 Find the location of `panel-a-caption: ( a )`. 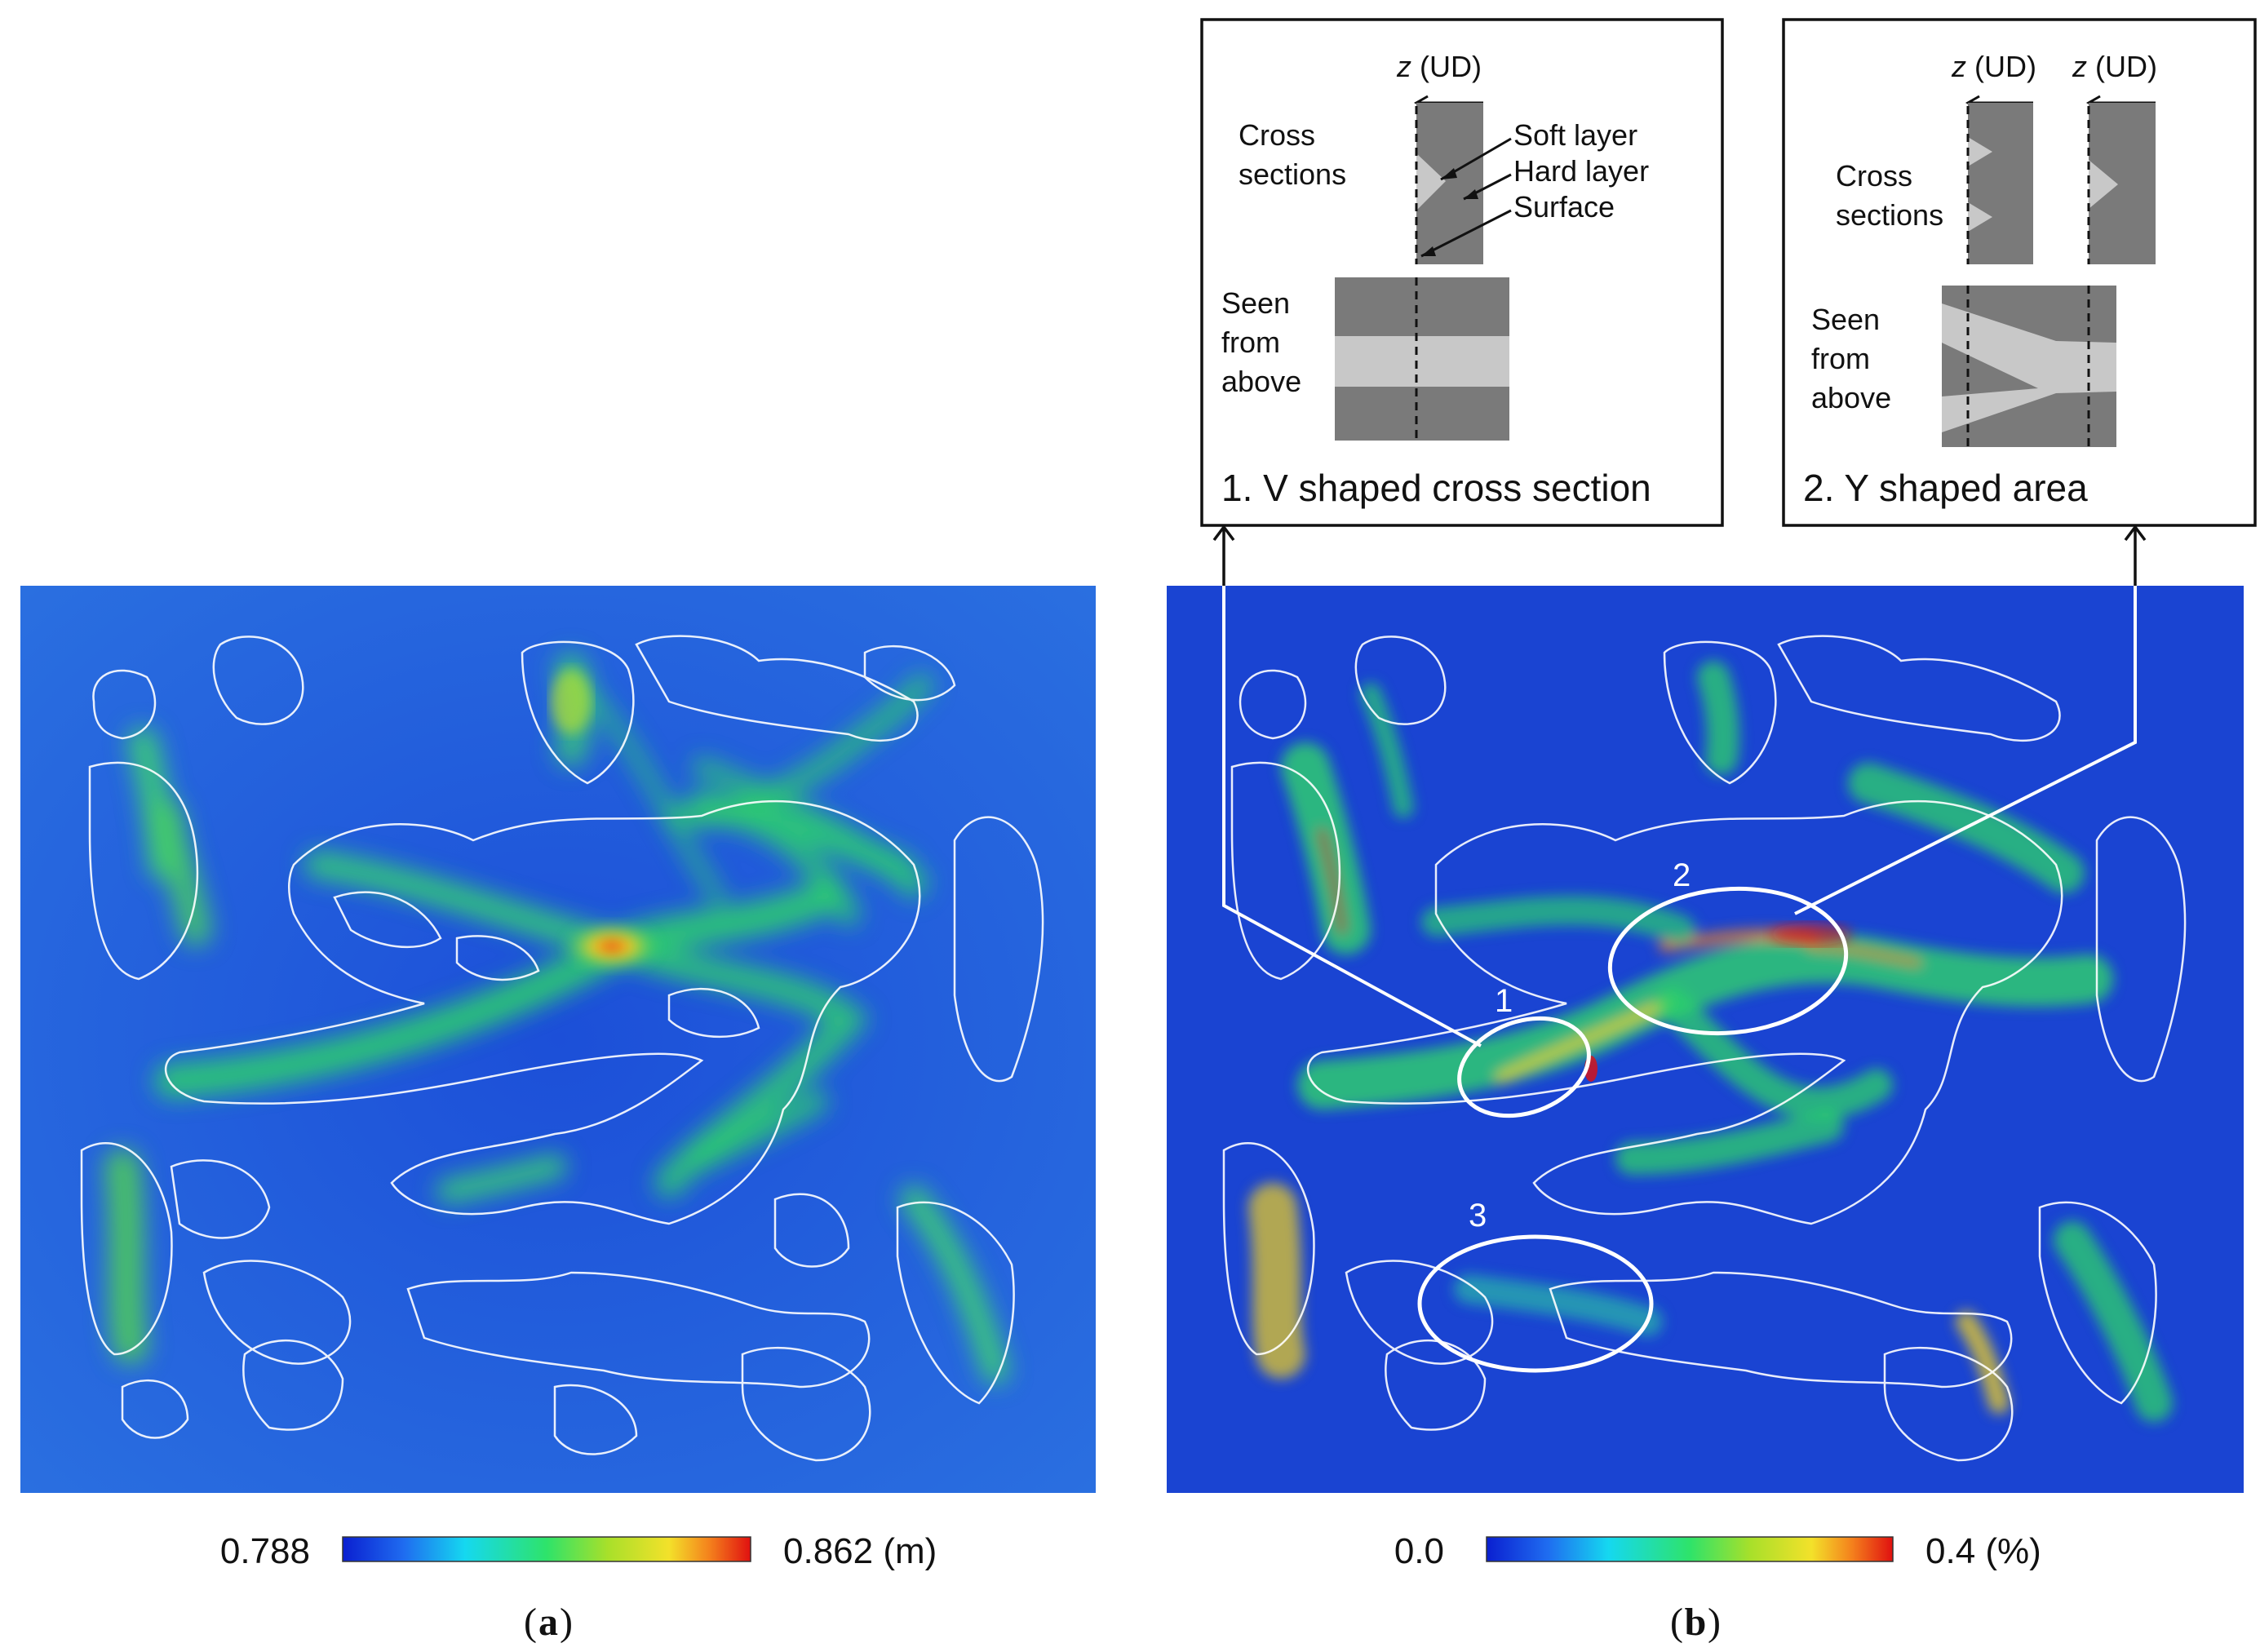

panel-a-caption: ( a ) is located at coordinates (548, 1622).